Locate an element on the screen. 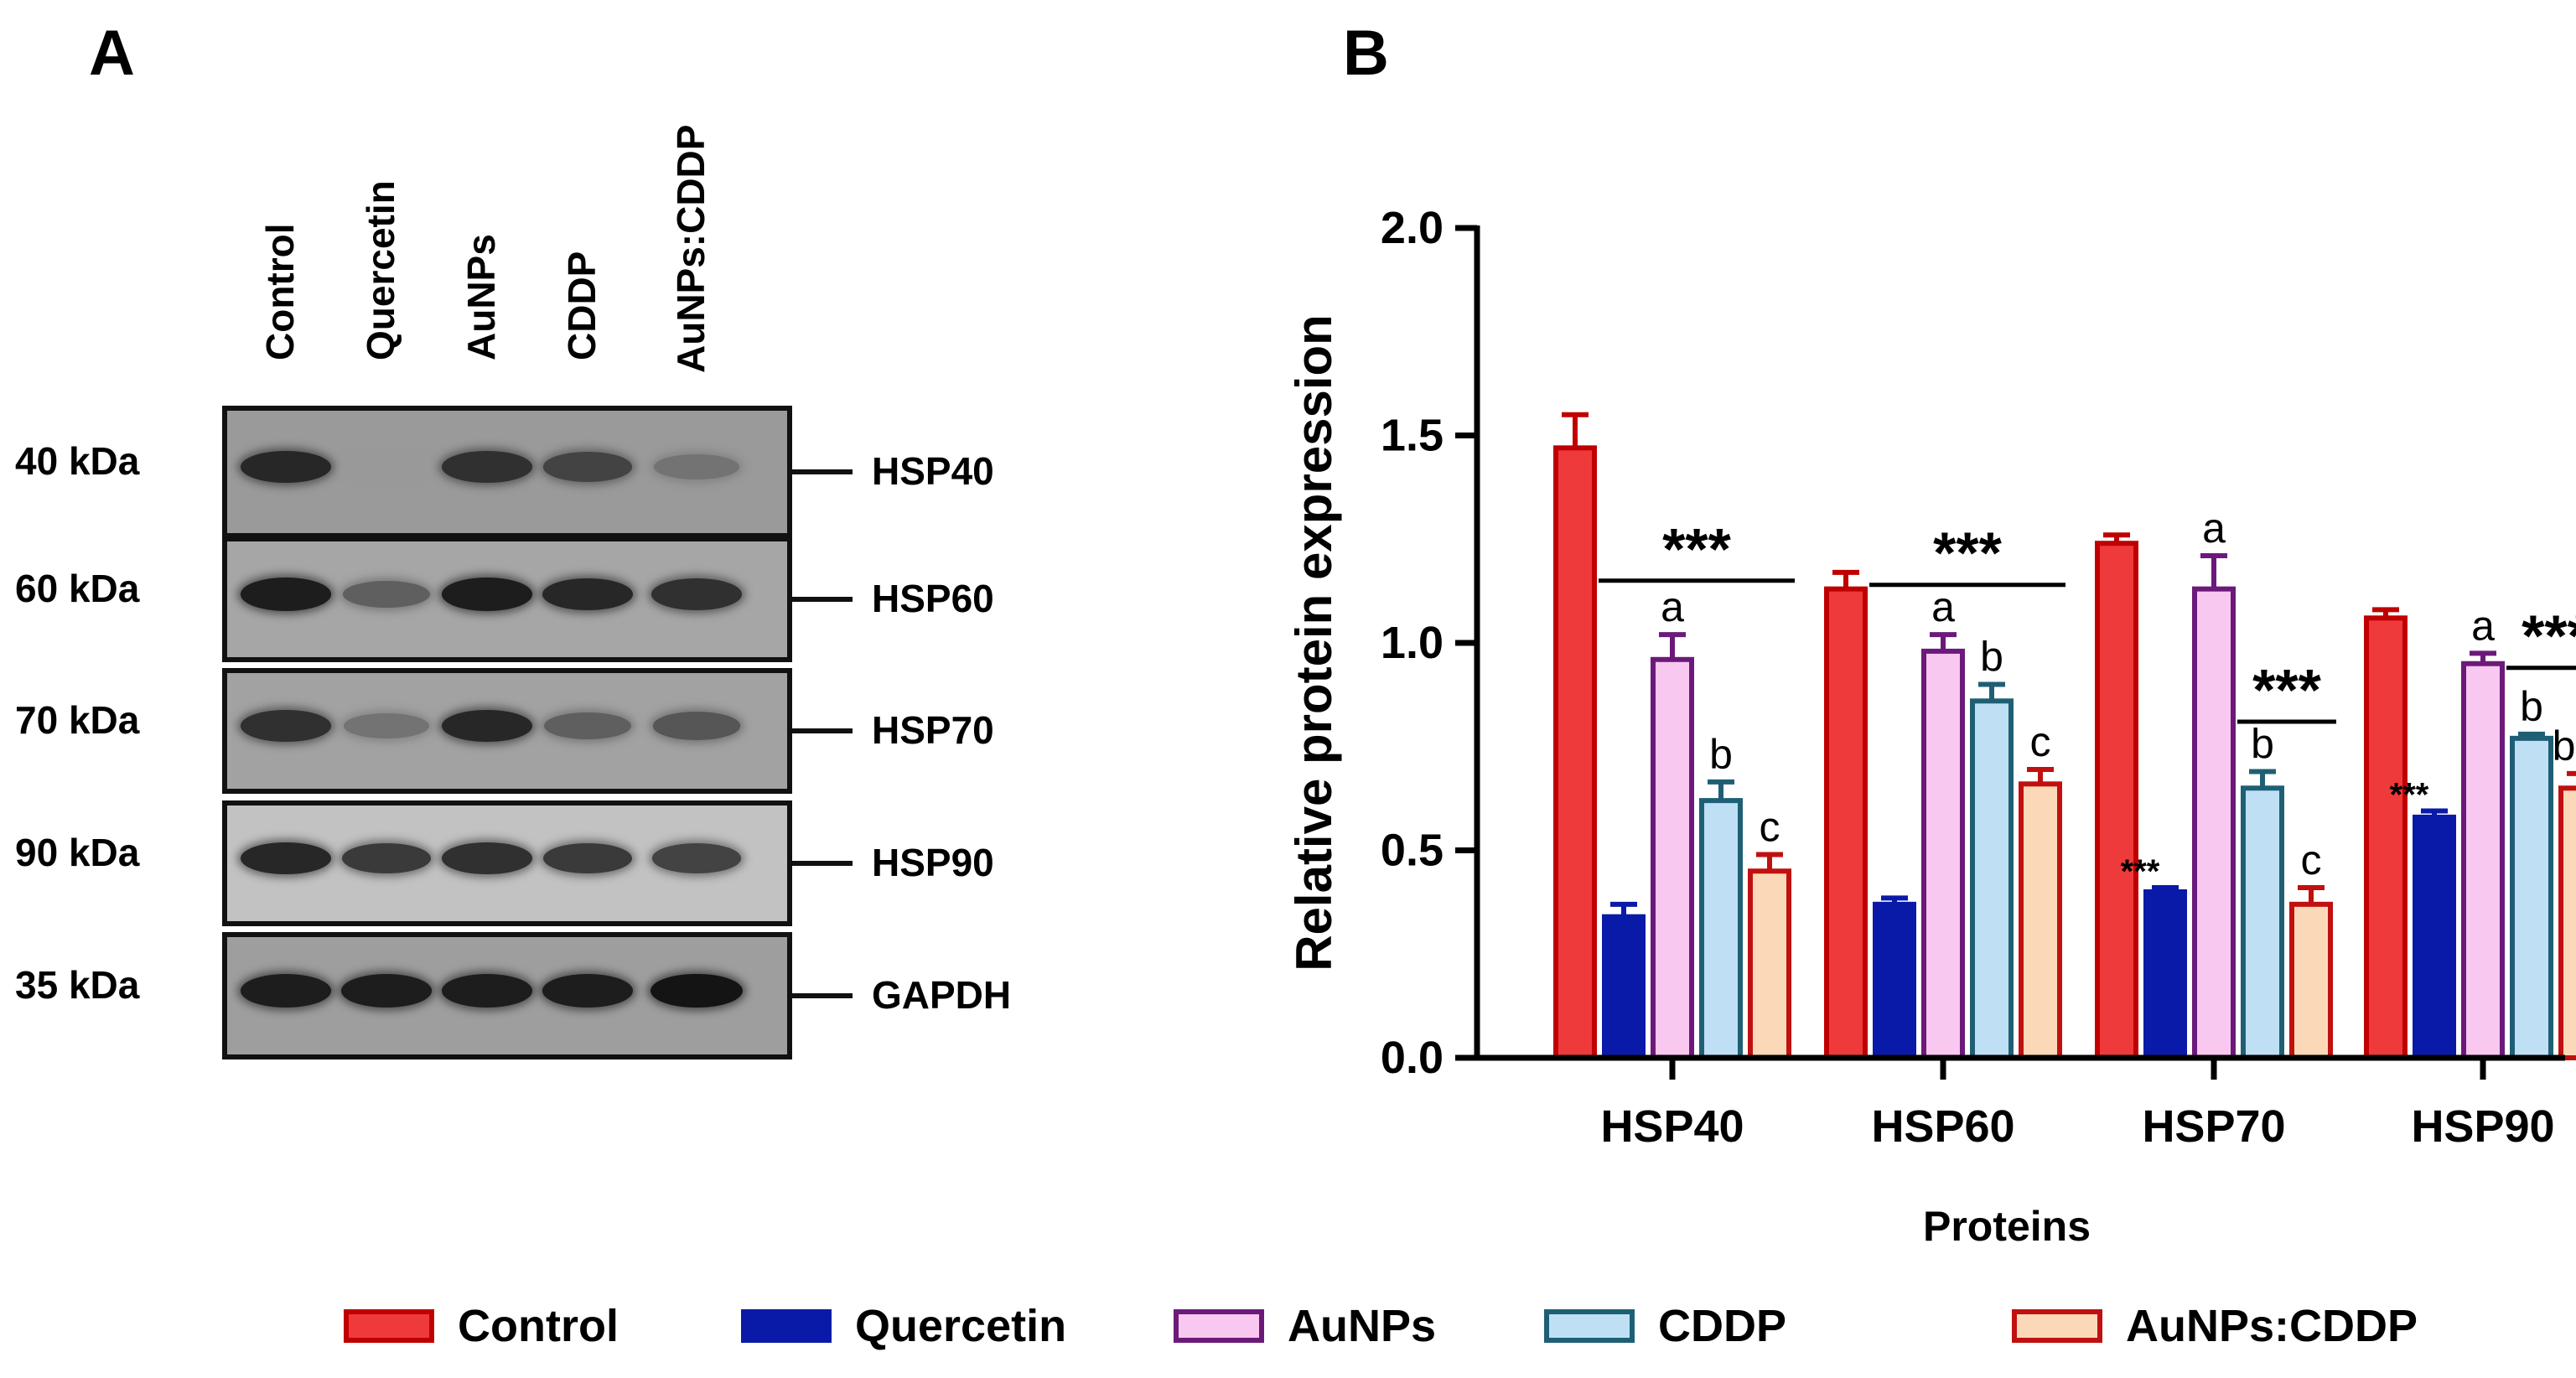  blot-protein-label: HSP70 is located at coordinates (933, 730).